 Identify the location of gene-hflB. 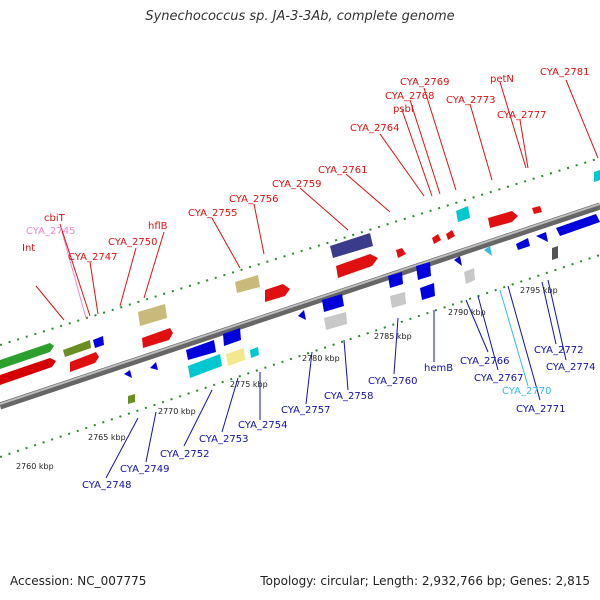
(152, 315).